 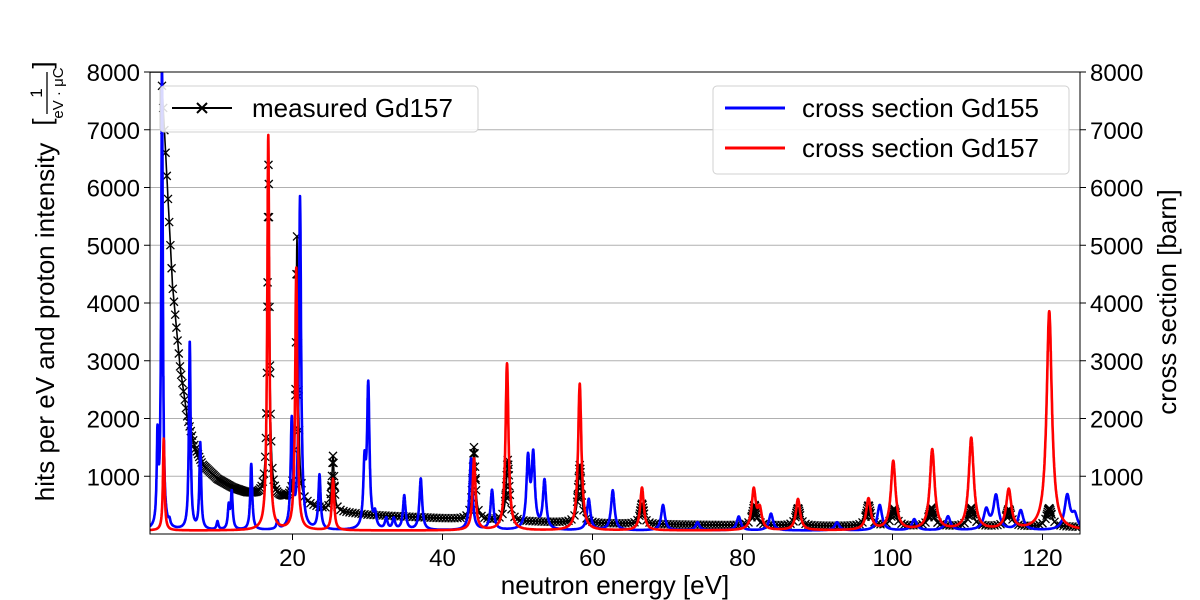 What do you see at coordinates (592, 558) in the screenshot?
I see `x-tick-label: 60` at bounding box center [592, 558].